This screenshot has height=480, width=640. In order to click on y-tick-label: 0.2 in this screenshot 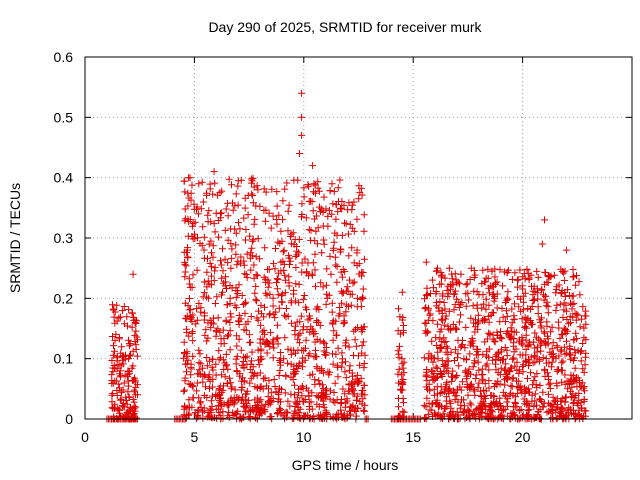, I will do `click(64, 298)`.